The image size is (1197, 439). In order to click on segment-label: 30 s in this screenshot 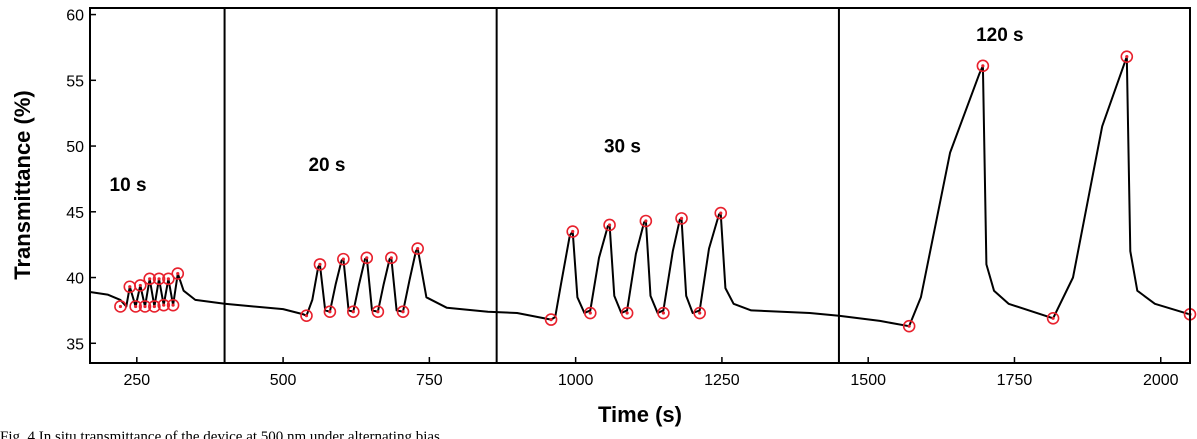, I will do `click(622, 147)`.